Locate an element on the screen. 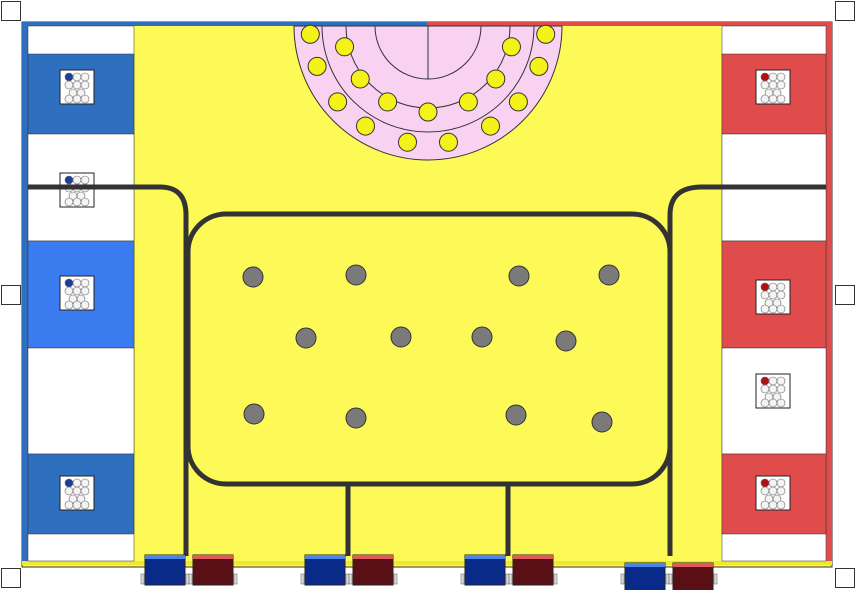 This screenshot has width=856, height=595. post-mid-right is located at coordinates (845, 295).